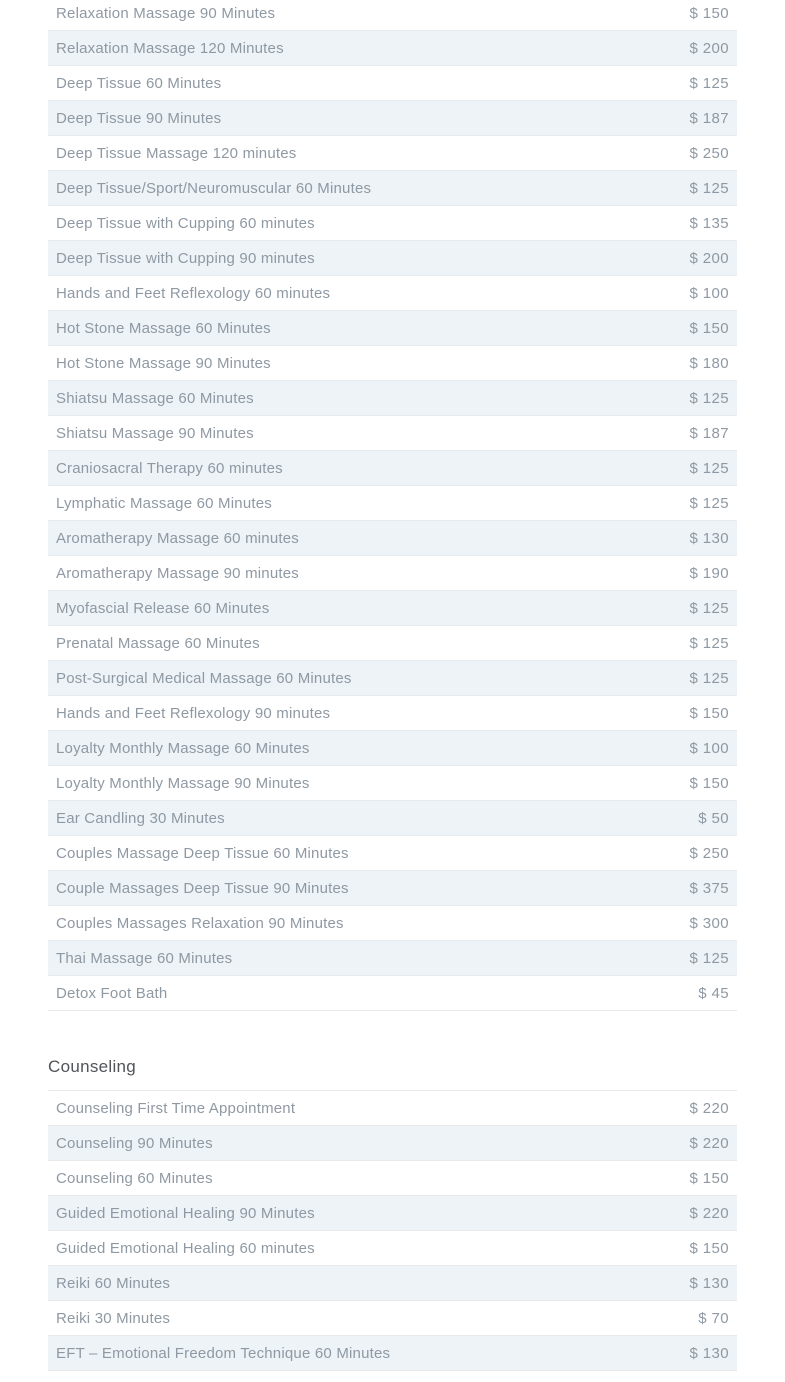  Describe the element at coordinates (177, 573) in the screenshot. I see `service-name: Aromatherapy Massage 90 minutes` at that location.